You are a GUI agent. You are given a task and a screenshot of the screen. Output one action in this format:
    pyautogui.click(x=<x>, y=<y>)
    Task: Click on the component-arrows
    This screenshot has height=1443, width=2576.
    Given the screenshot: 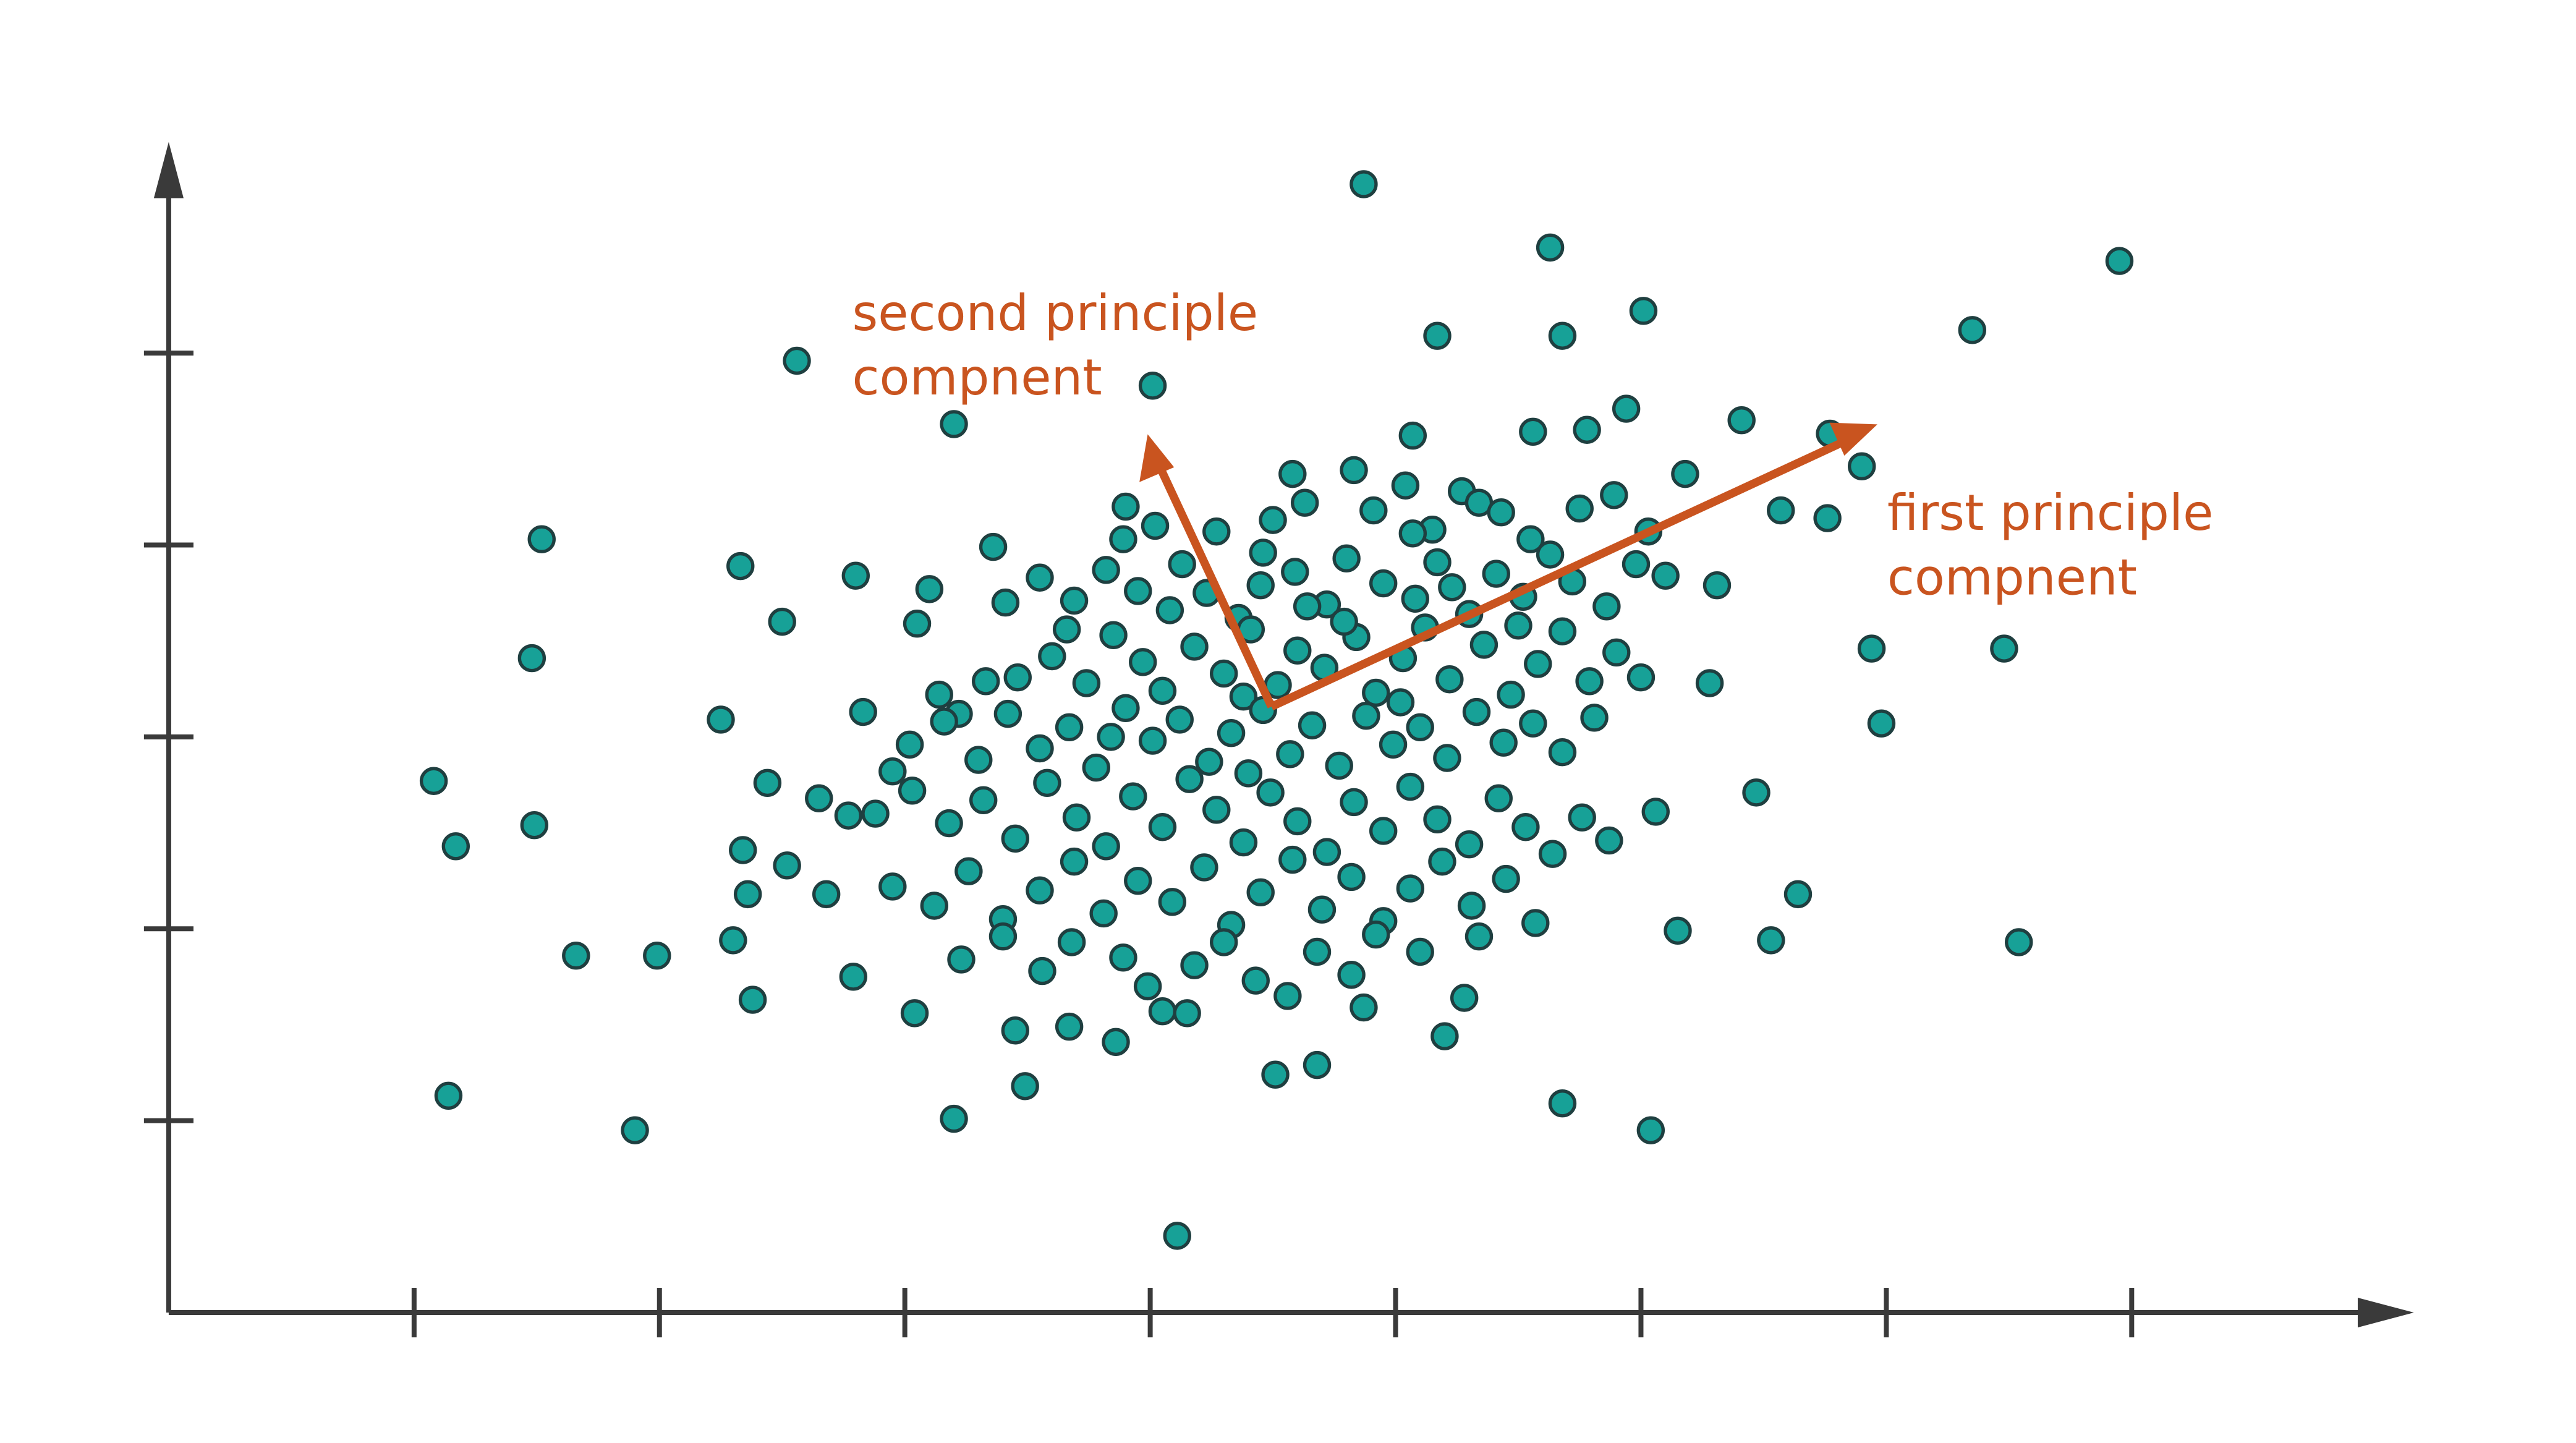 What is the action you would take?
    pyautogui.click(x=1508, y=566)
    